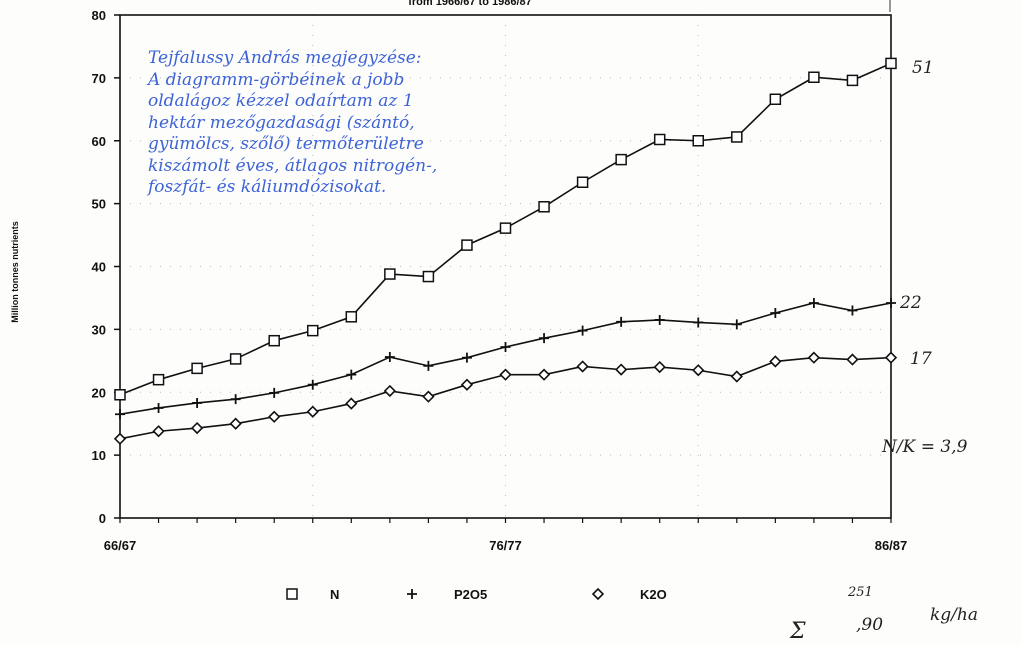  I want to click on legend-label: P2O5, so click(470, 594).